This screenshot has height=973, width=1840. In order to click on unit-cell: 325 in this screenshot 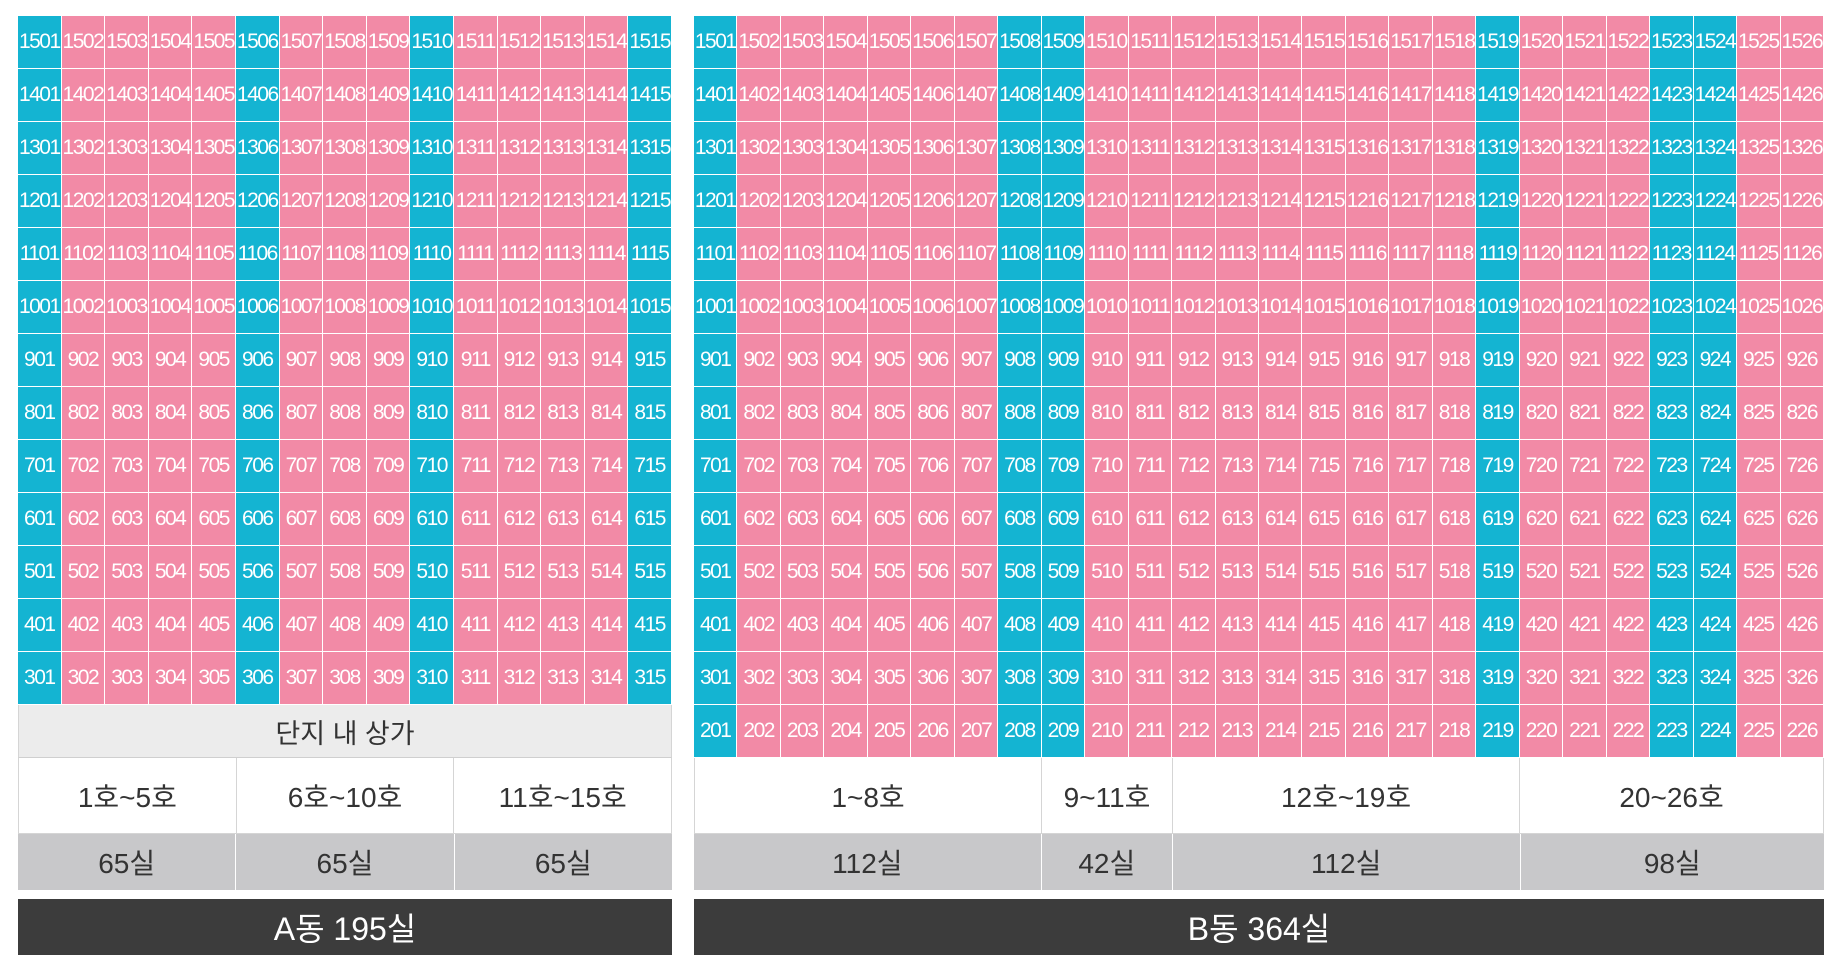, I will do `click(1759, 678)`.